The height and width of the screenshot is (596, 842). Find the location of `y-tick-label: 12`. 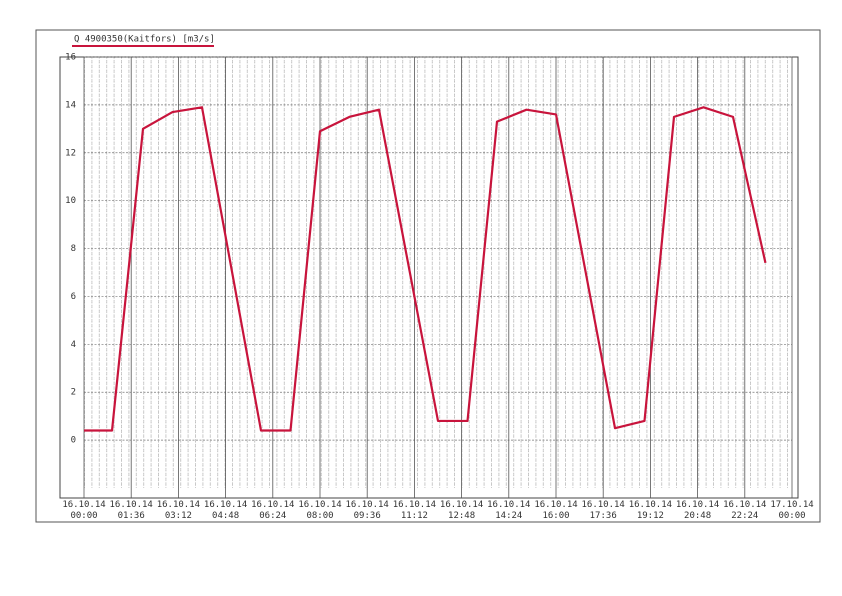

y-tick-label: 12 is located at coordinates (70, 153).